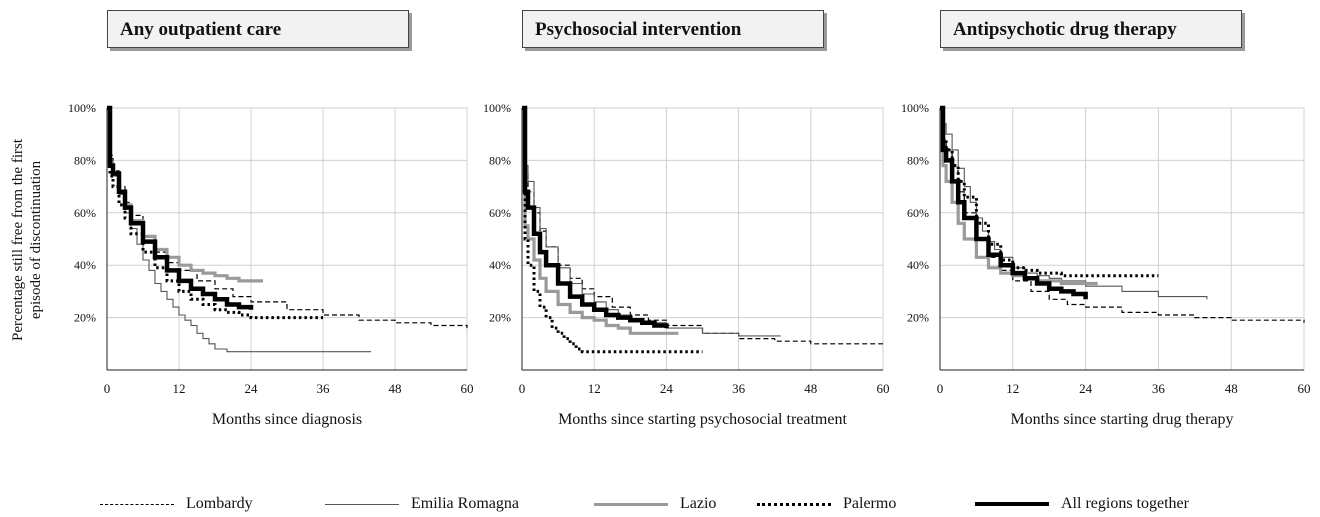  I want to click on legend-item-all-regions-together: All regions together, so click(1082, 504).